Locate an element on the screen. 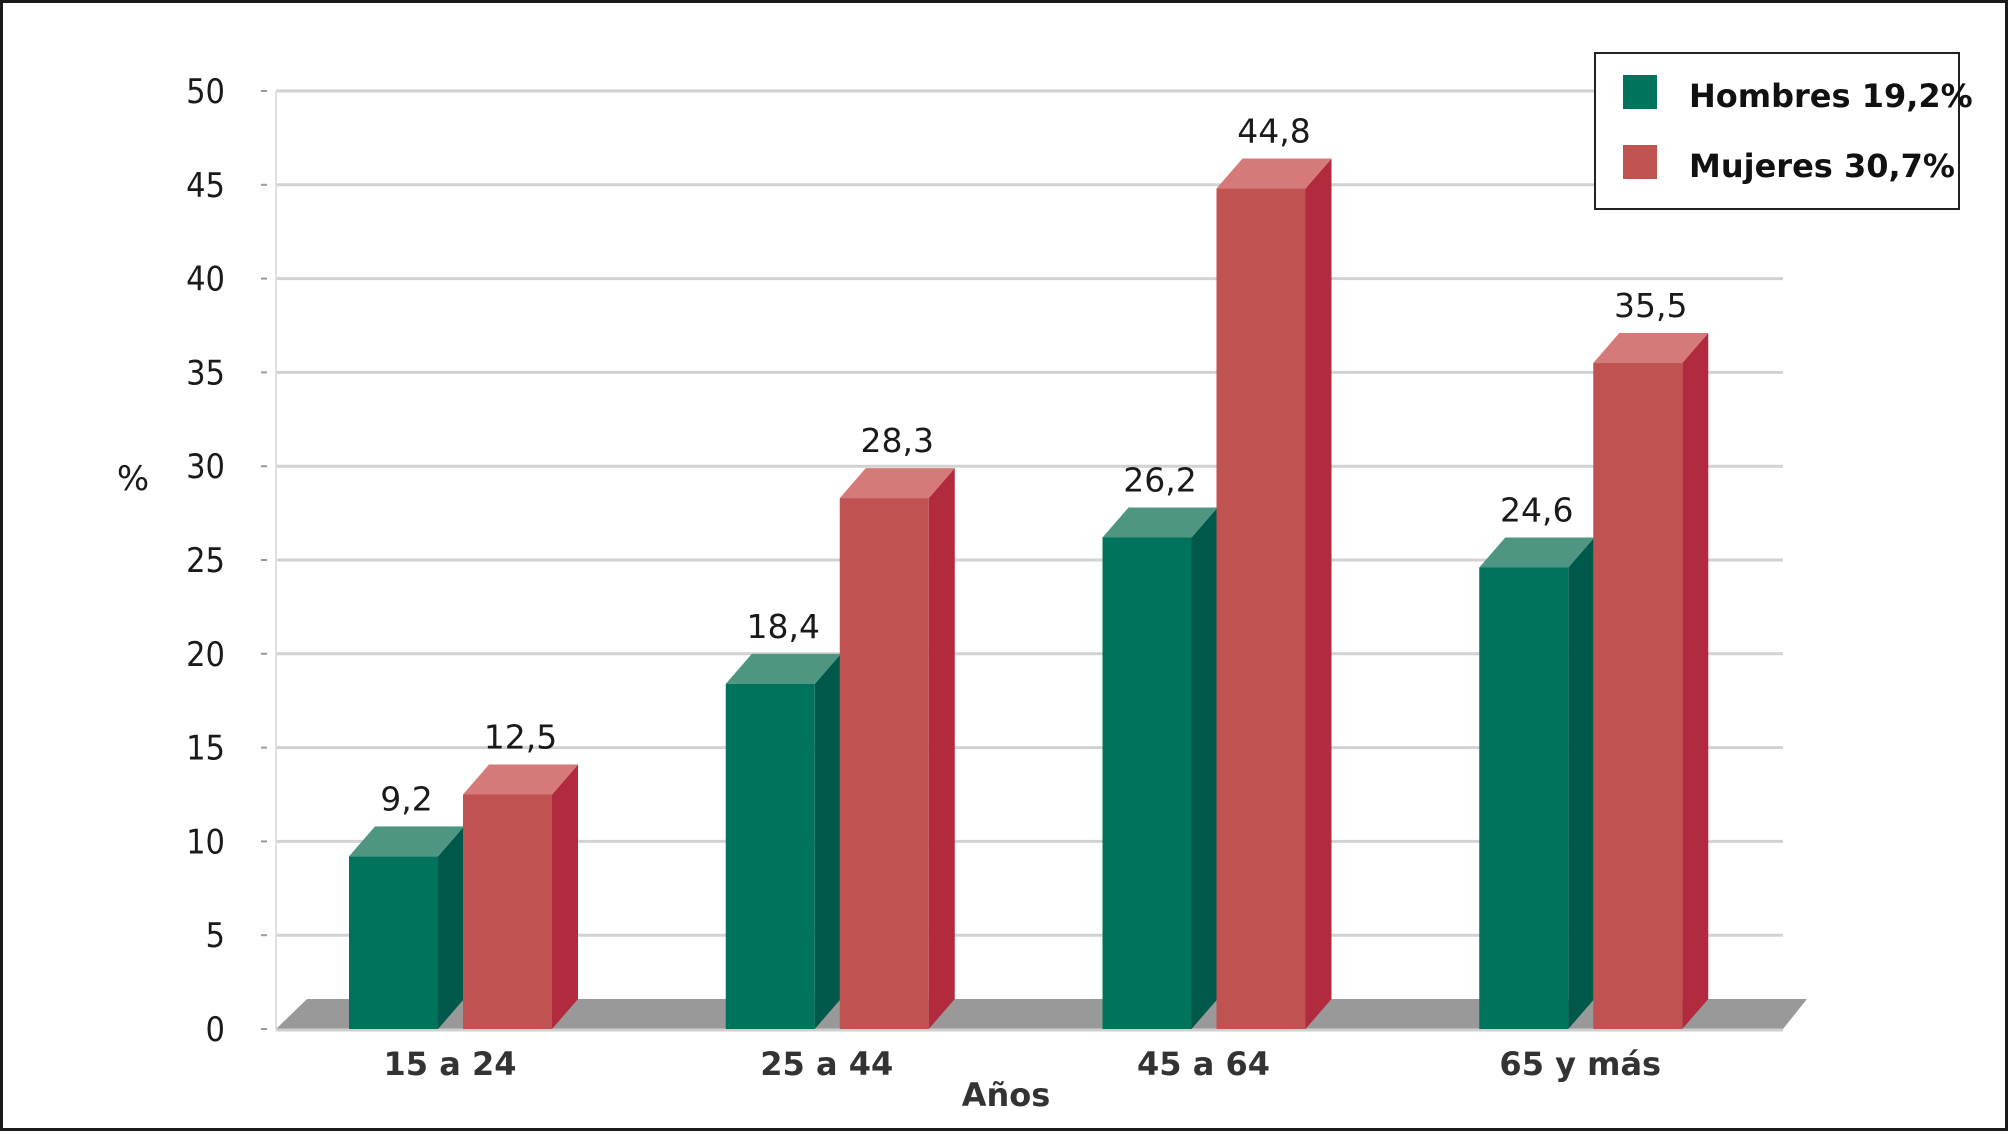 The width and height of the screenshot is (2008, 1134). x-tick-label-1: 15 a 24 is located at coordinates (450, 1064).